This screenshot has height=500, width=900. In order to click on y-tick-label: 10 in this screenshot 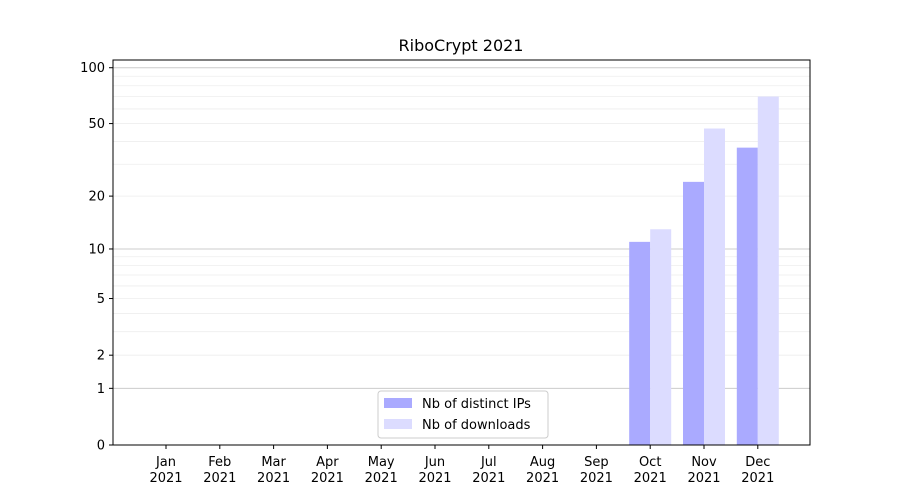, I will do `click(96, 249)`.